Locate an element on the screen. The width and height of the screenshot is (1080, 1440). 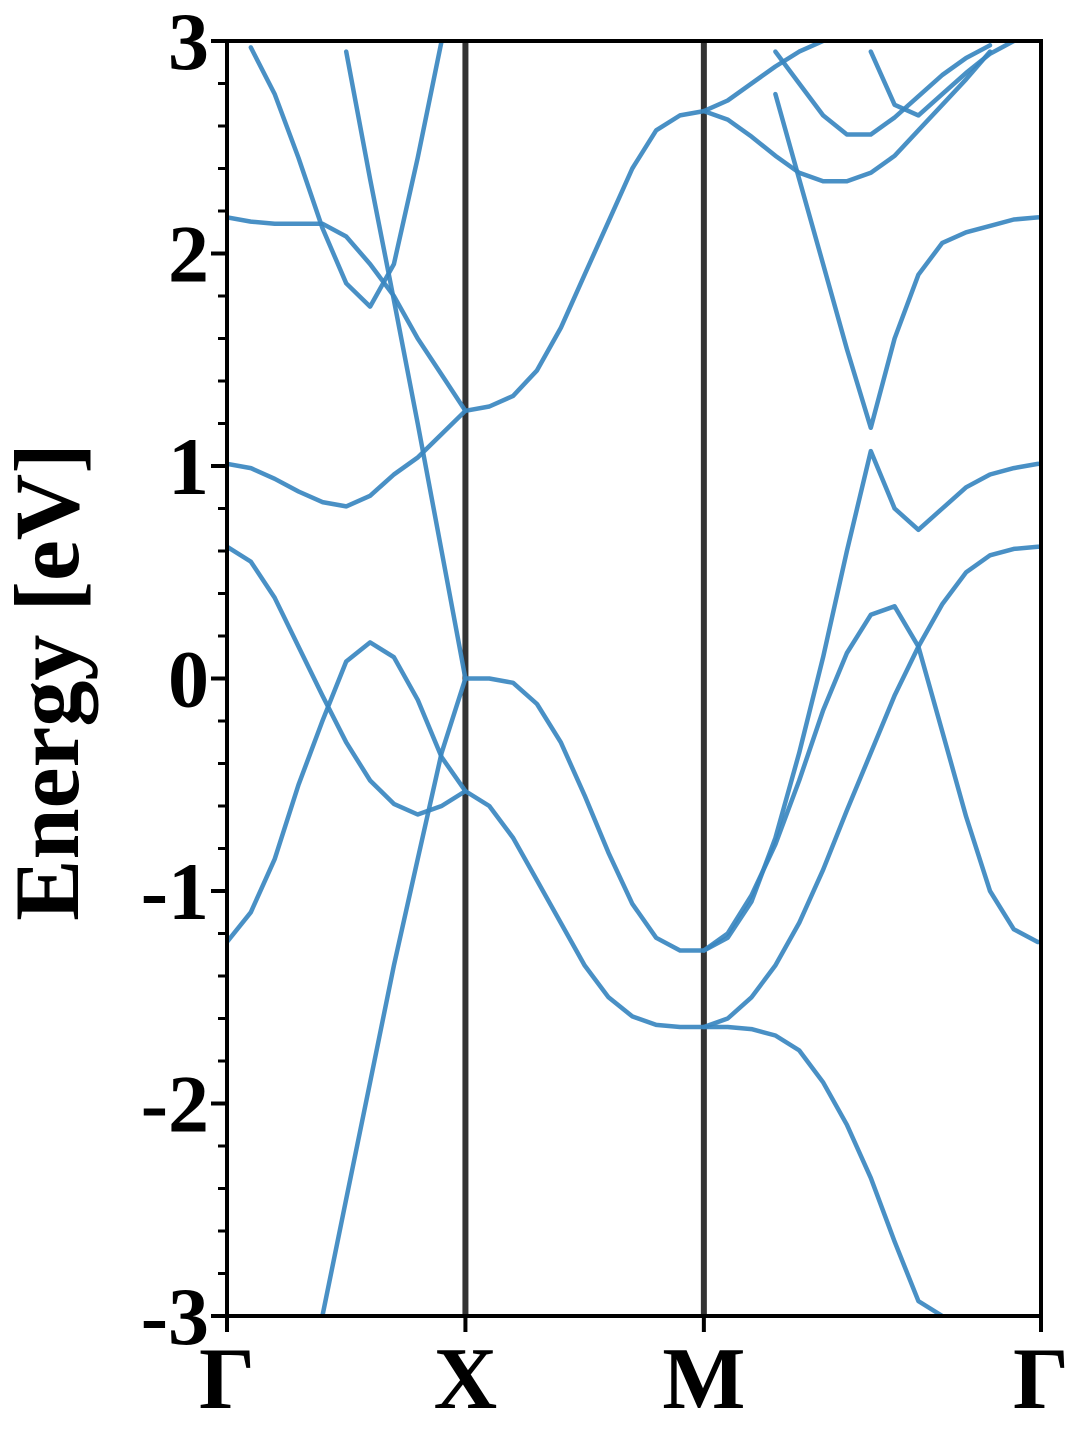
y-tick-label: 3 is located at coordinates (188, 43).